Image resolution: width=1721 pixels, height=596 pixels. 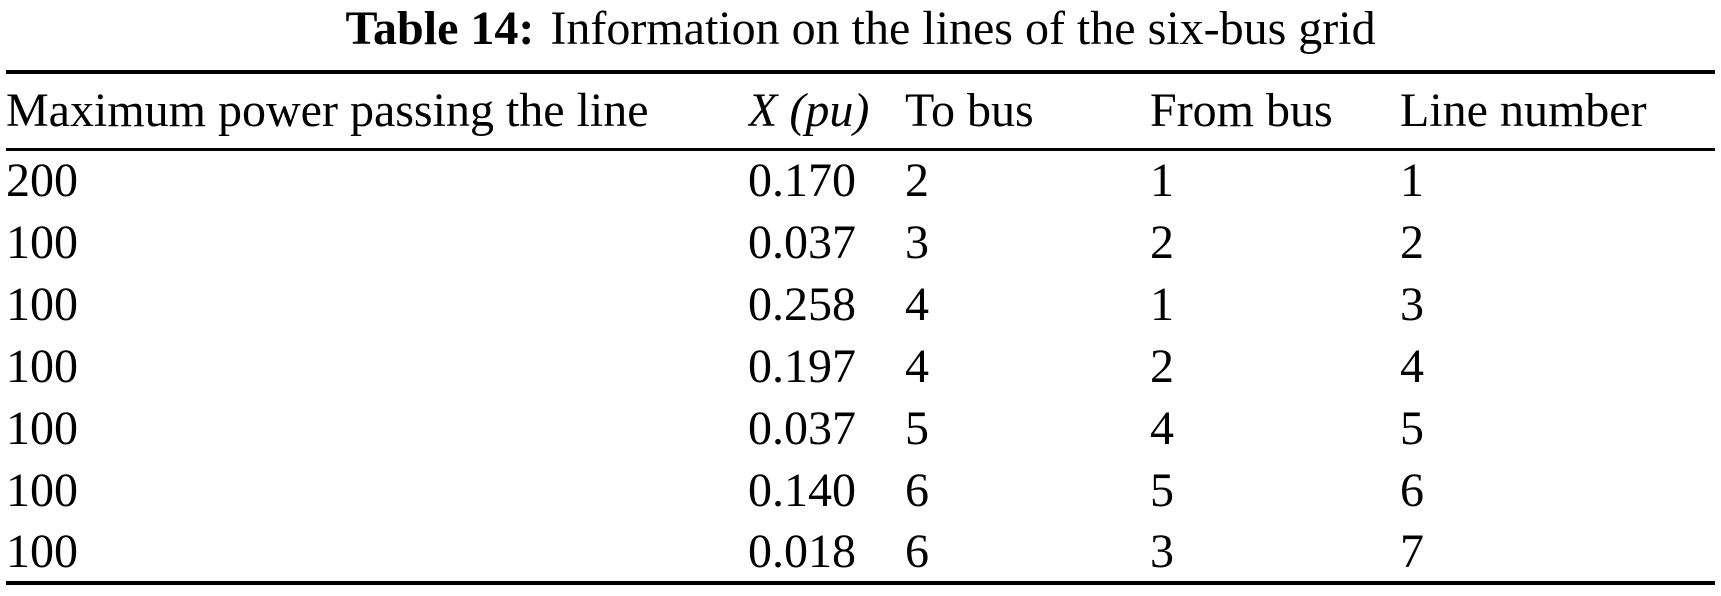 What do you see at coordinates (860, 180) in the screenshot?
I see `table-row: 200 0.170 2 1 1` at bounding box center [860, 180].